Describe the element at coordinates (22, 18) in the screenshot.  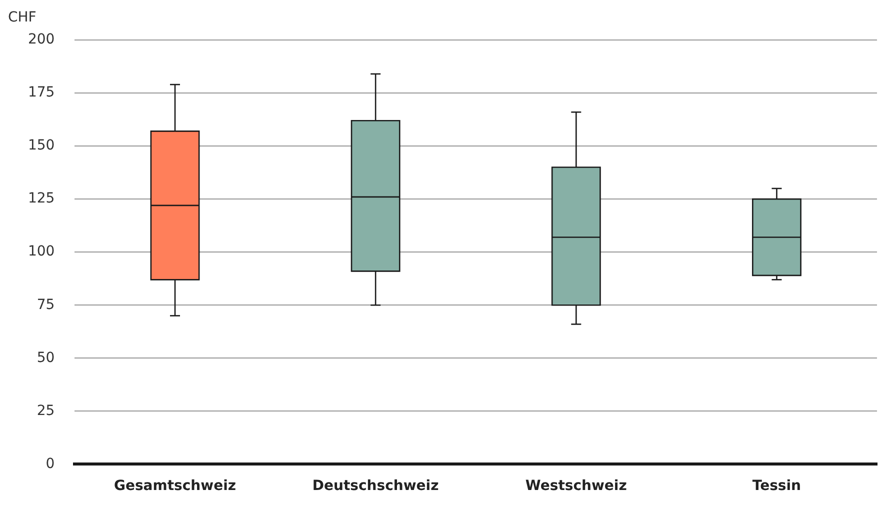
I see `y-axis-title: CHF` at that location.